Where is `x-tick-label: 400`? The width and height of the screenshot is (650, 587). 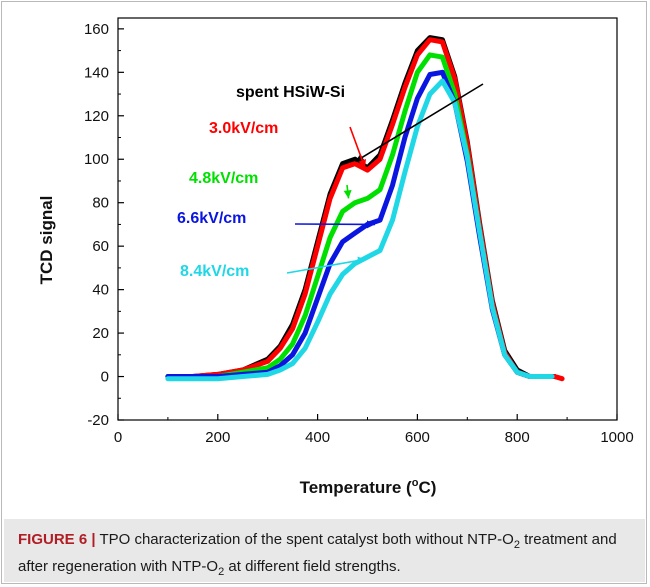 x-tick-label: 400 is located at coordinates (317, 437).